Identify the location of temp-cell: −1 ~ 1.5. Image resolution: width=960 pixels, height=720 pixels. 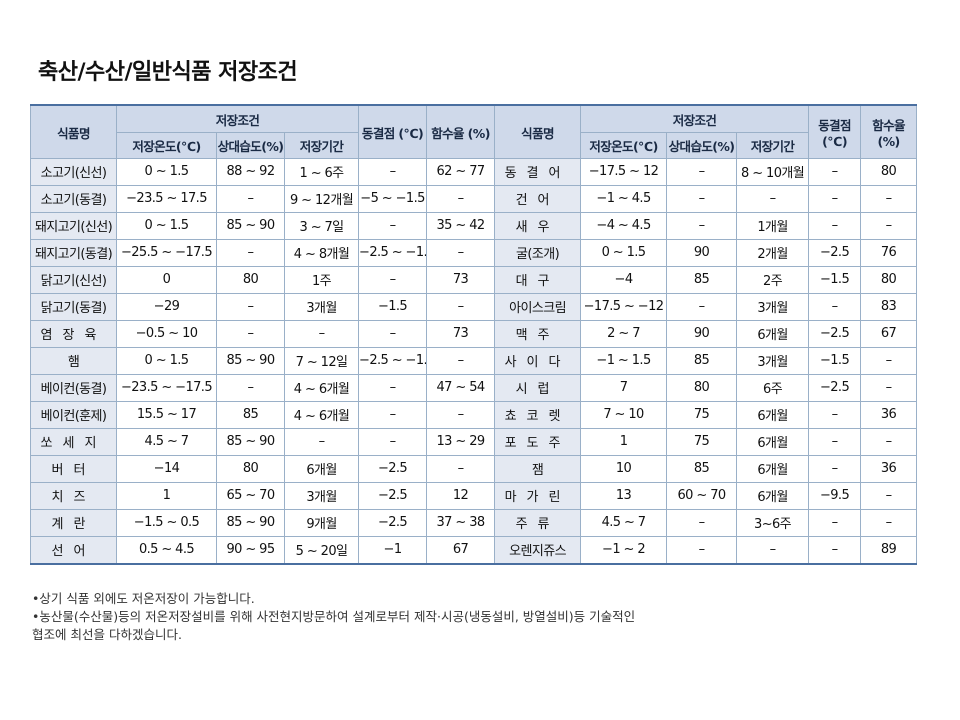
(624, 360).